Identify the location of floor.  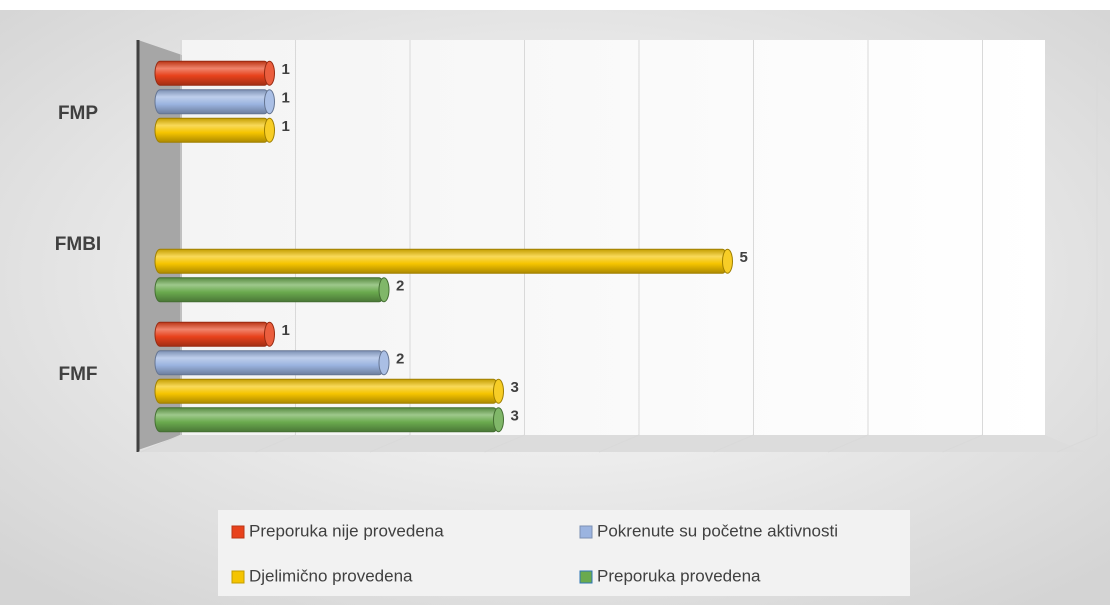
(611, 443).